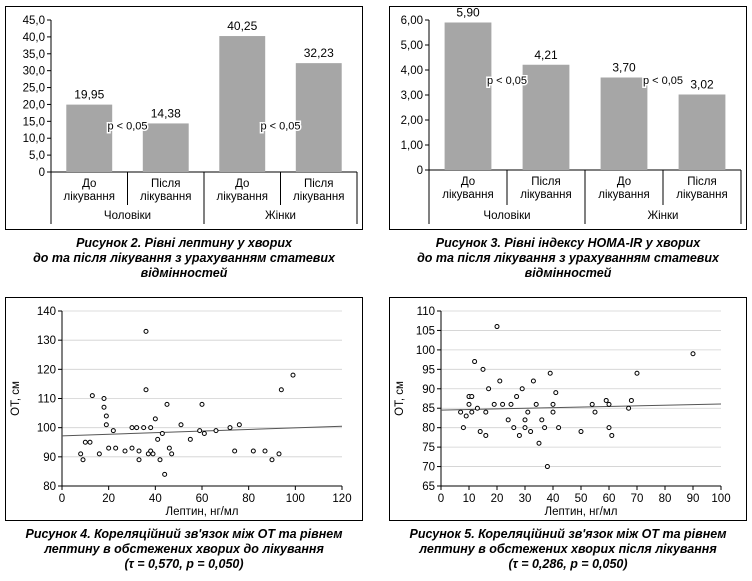 This screenshot has width=752, height=581. What do you see at coordinates (34, 122) in the screenshot?
I see `y-tick-label: 15,0` at bounding box center [34, 122].